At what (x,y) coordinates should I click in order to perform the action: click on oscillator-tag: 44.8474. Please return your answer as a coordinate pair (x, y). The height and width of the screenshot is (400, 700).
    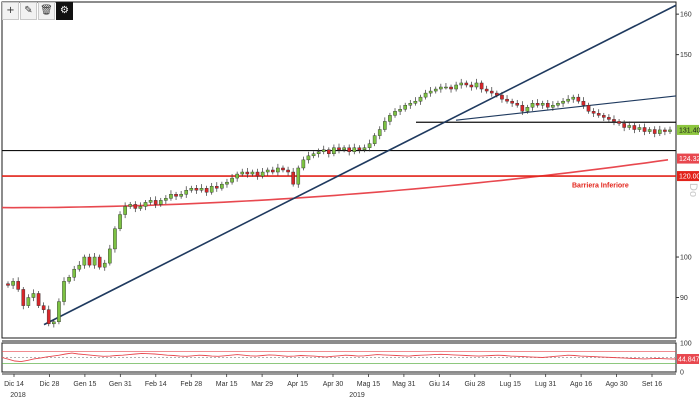
    Looking at the image, I should click on (689, 359).